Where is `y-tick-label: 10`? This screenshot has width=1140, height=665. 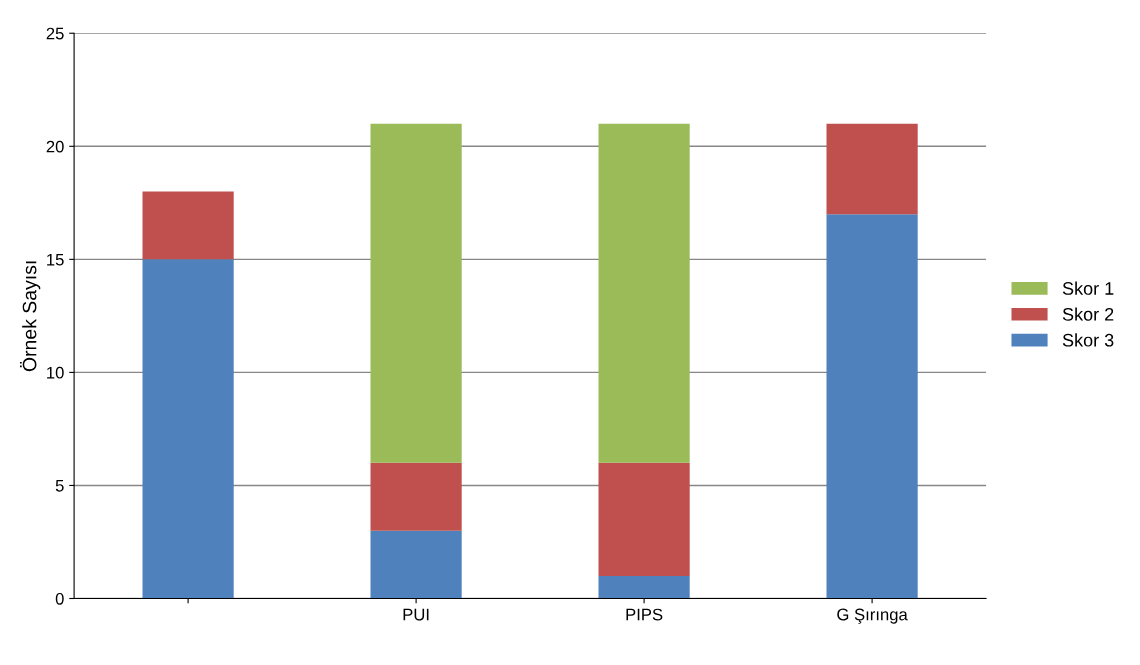 y-tick-label: 10 is located at coordinates (55, 372).